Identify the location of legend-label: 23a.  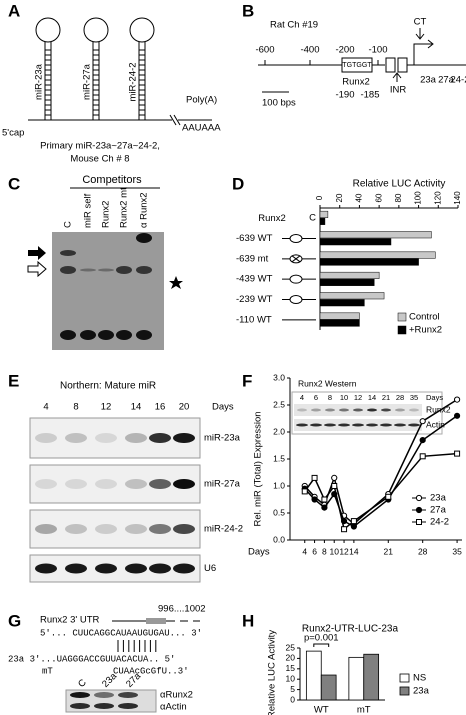
(421, 691).